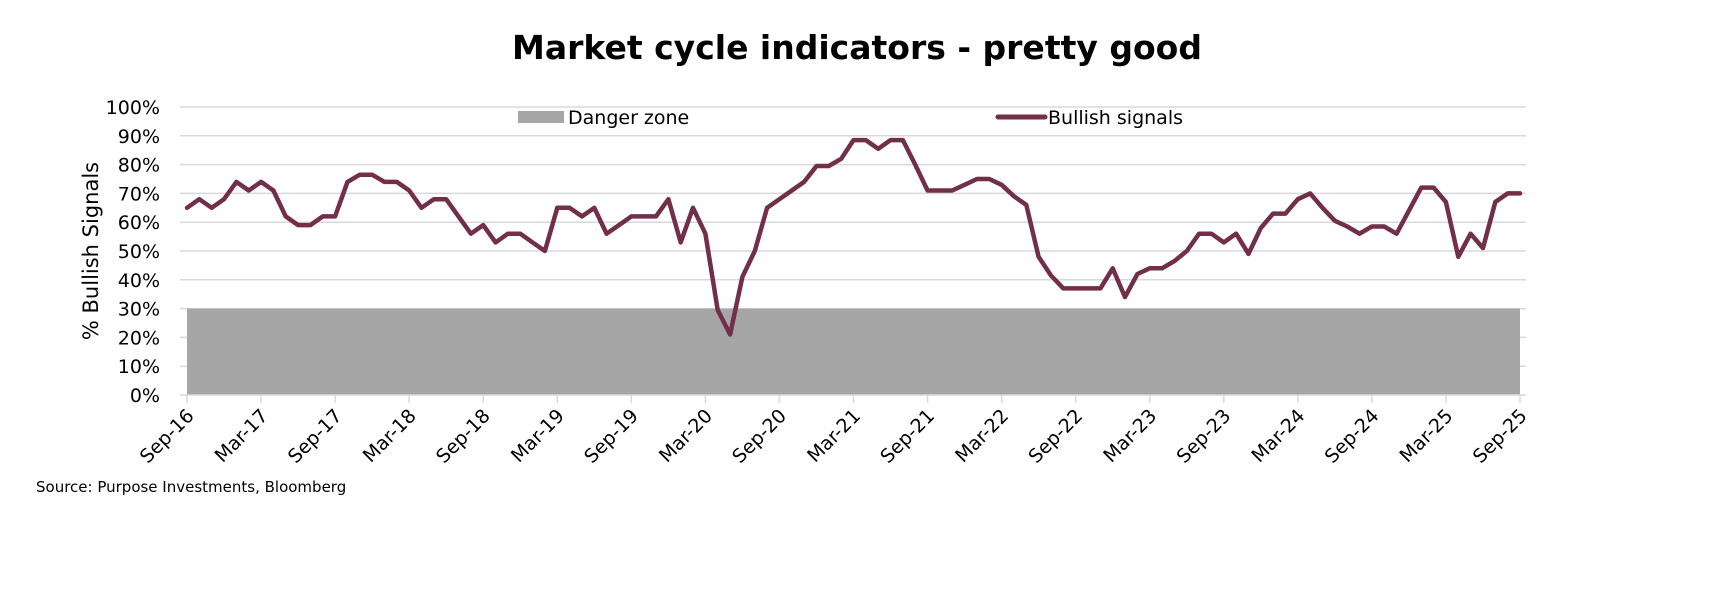 The height and width of the screenshot is (612, 1714). I want to click on x-tick-label: Sep-16, so click(167, 436).